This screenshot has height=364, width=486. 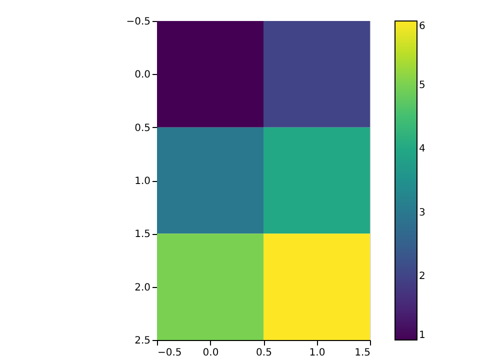 I want to click on y-tick-label: 0.5, so click(x=142, y=128).